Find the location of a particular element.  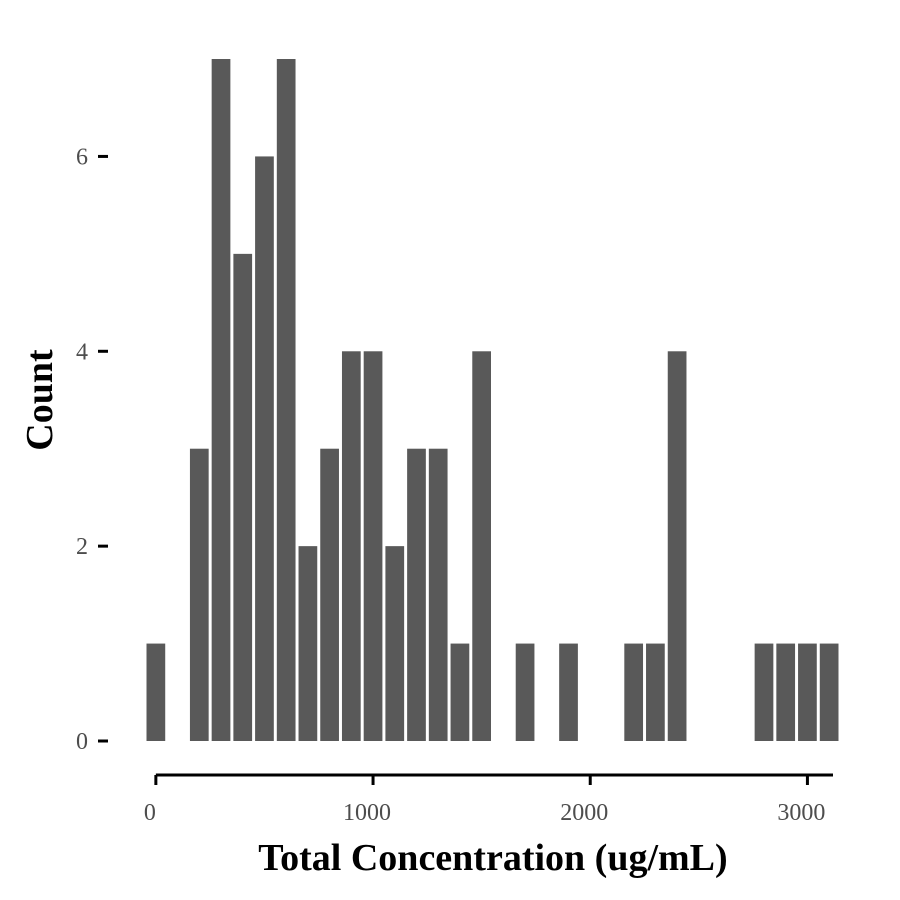

y-axis-title: Count is located at coordinates (40, 400).